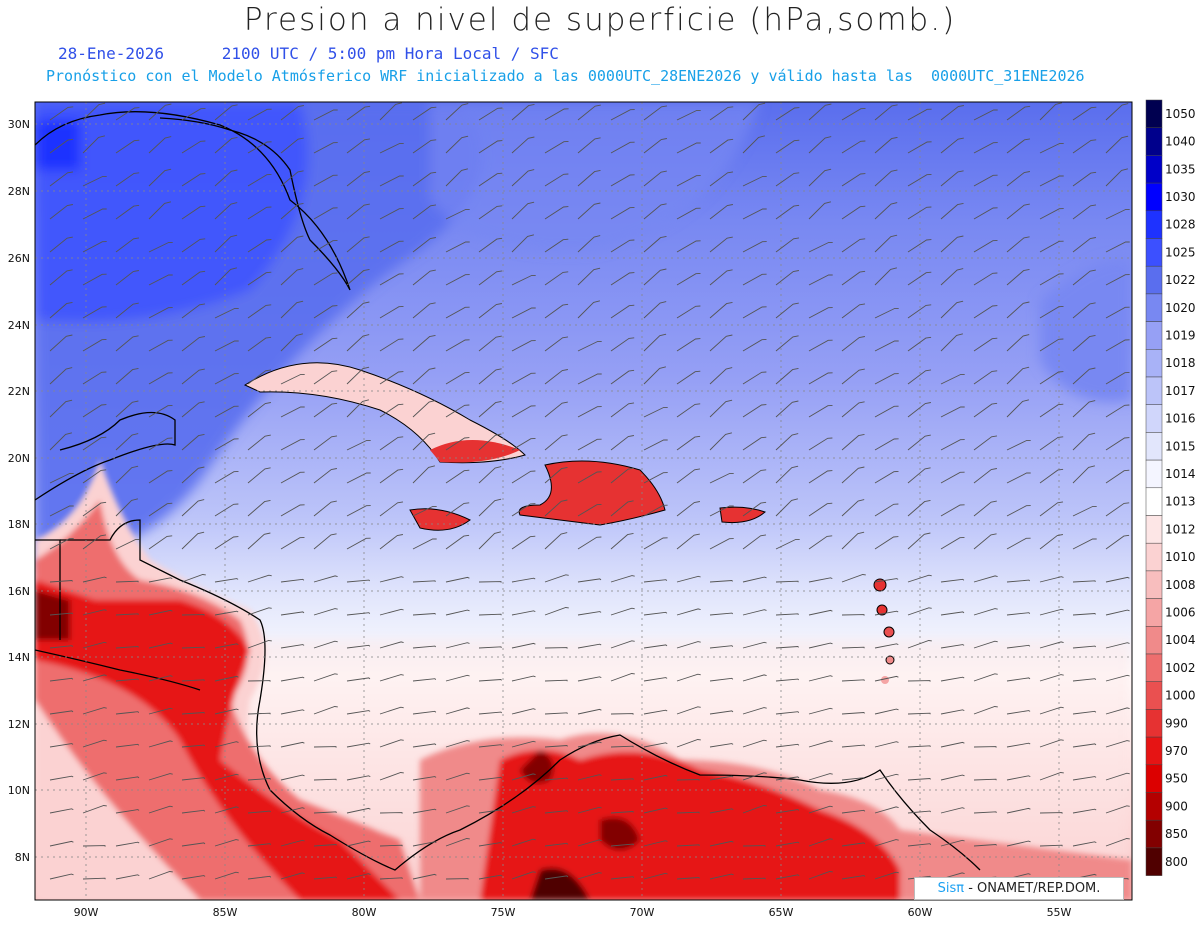 The width and height of the screenshot is (1200, 927). What do you see at coordinates (1032, 888) in the screenshot?
I see `credit-text: - ONAMET/REP.DOM.` at bounding box center [1032, 888].